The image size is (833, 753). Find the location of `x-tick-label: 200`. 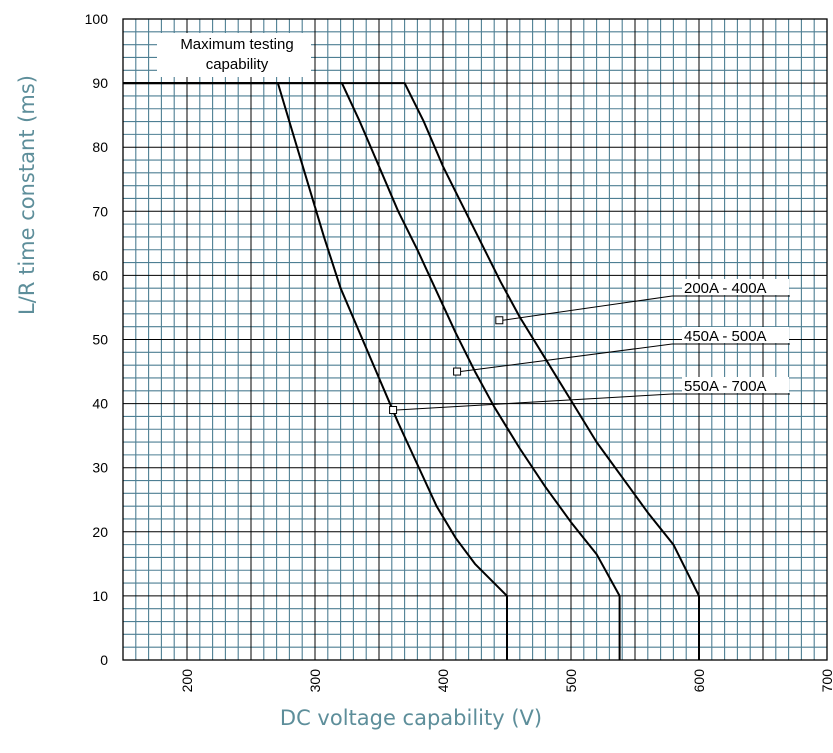

x-tick-label: 200 is located at coordinates (187, 681).